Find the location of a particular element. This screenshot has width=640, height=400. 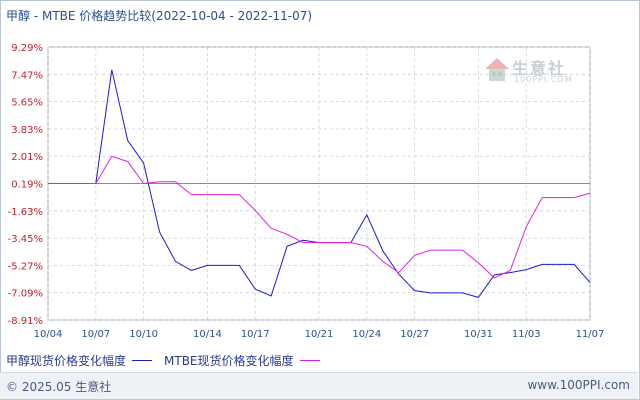

x-tick-label: 10/24 is located at coordinates (366, 334).